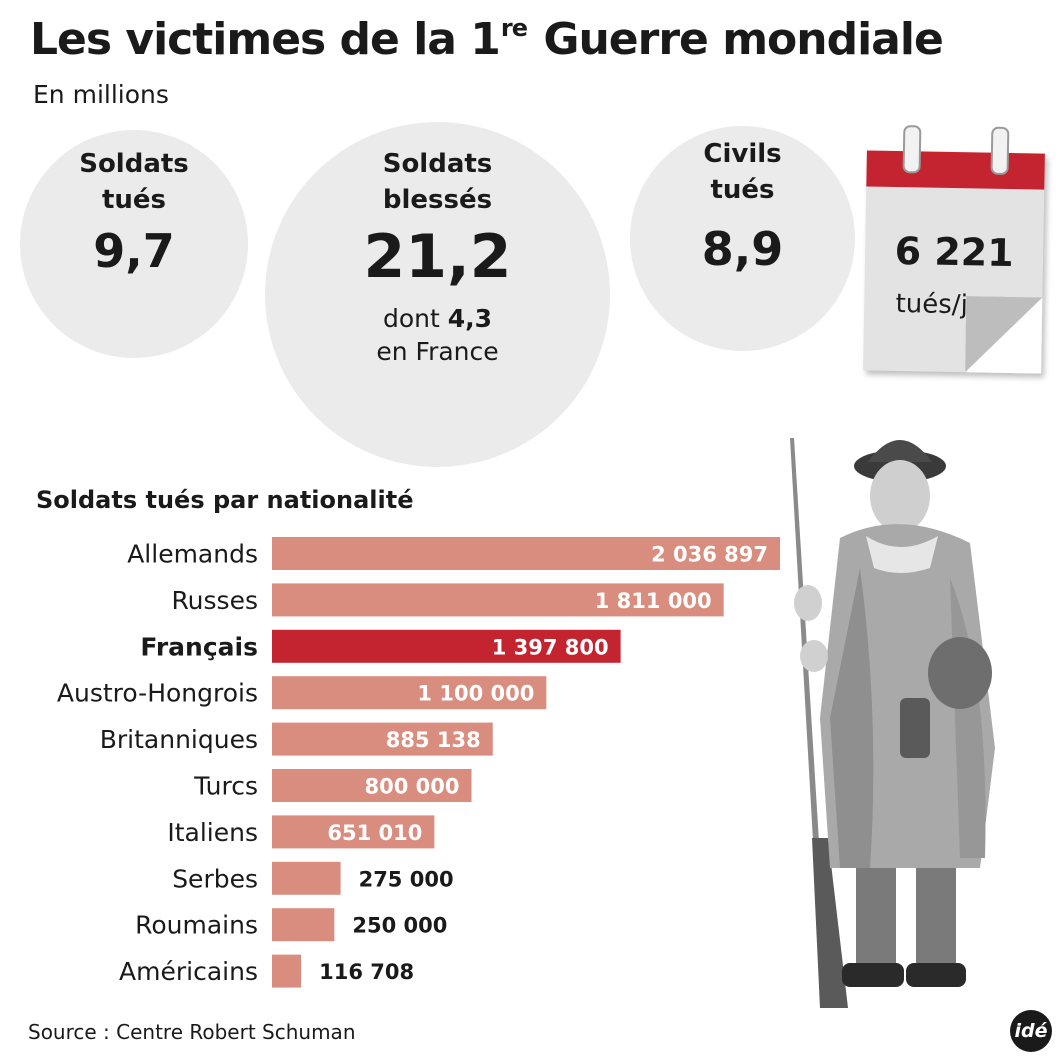 The image size is (1063, 1063). What do you see at coordinates (212, 832) in the screenshot?
I see `category-label: Italiens` at bounding box center [212, 832].